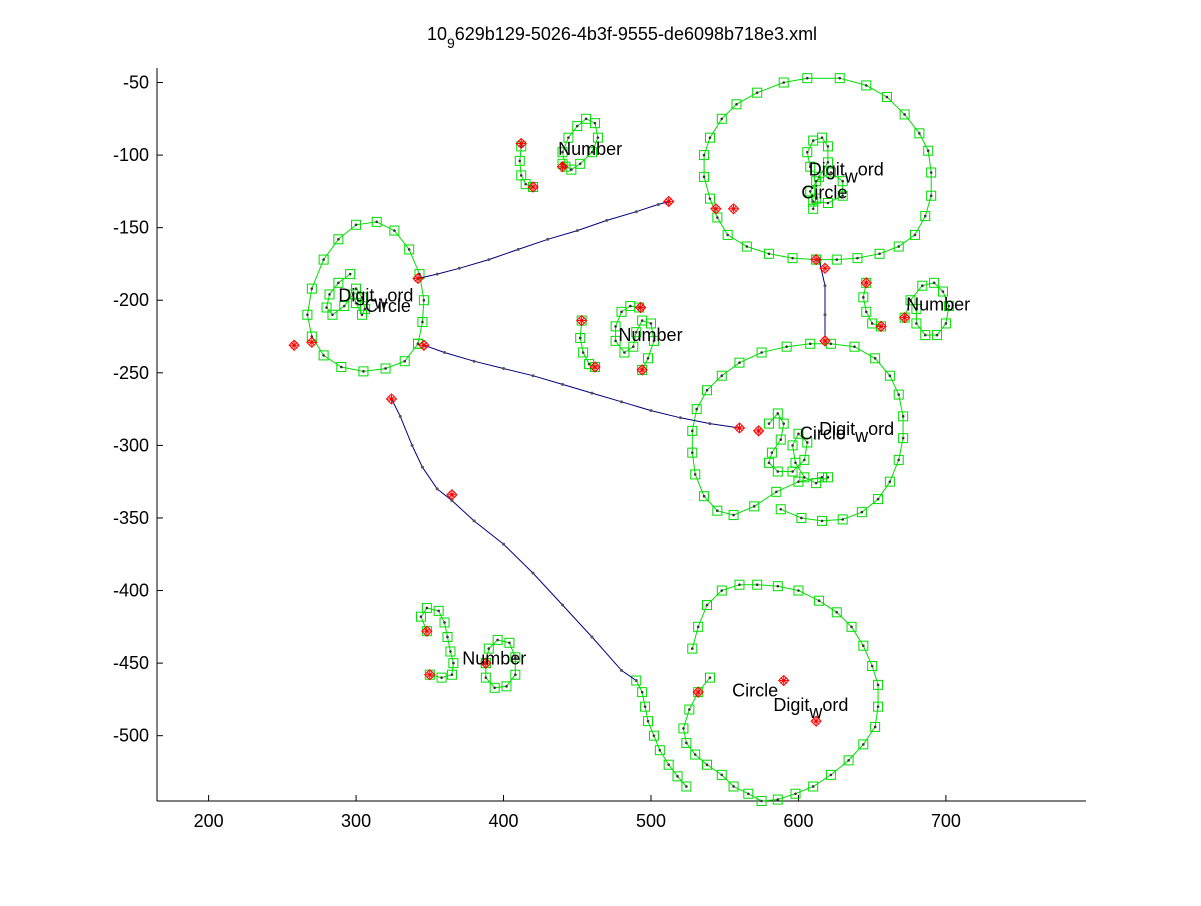 The image size is (1201, 906). Describe the element at coordinates (131, 518) in the screenshot. I see `y-tick-label: -350` at that location.